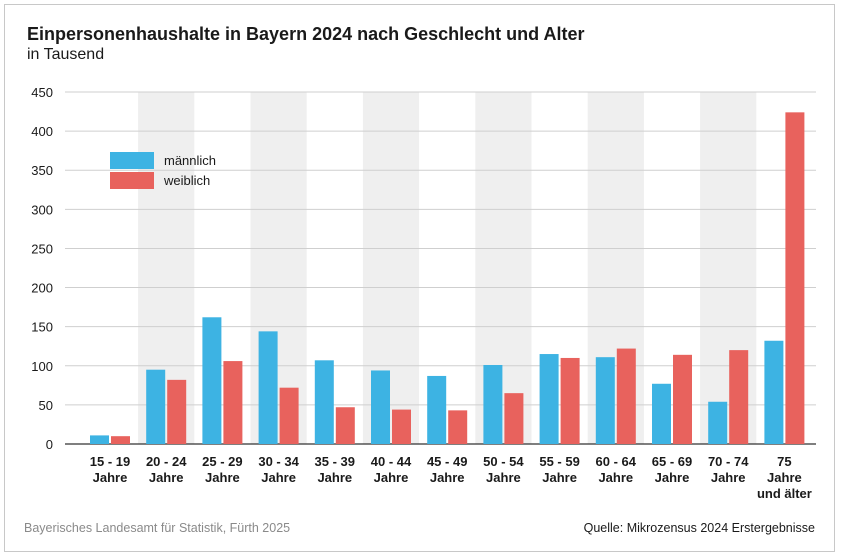 The height and width of the screenshot is (558, 841). What do you see at coordinates (190, 160) in the screenshot?
I see `legend-label-maennlich: männlich` at bounding box center [190, 160].